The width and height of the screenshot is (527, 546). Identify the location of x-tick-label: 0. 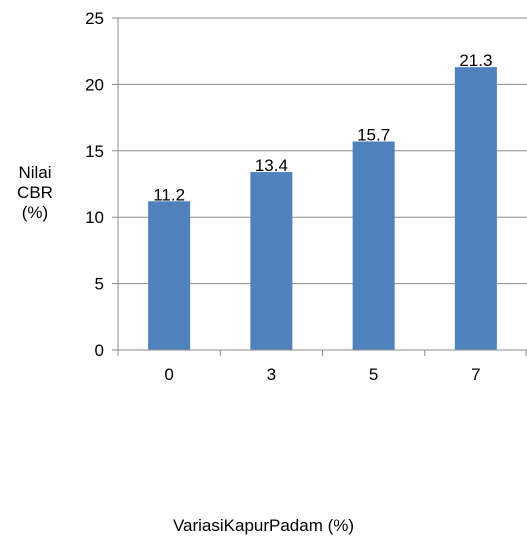
(168, 374).